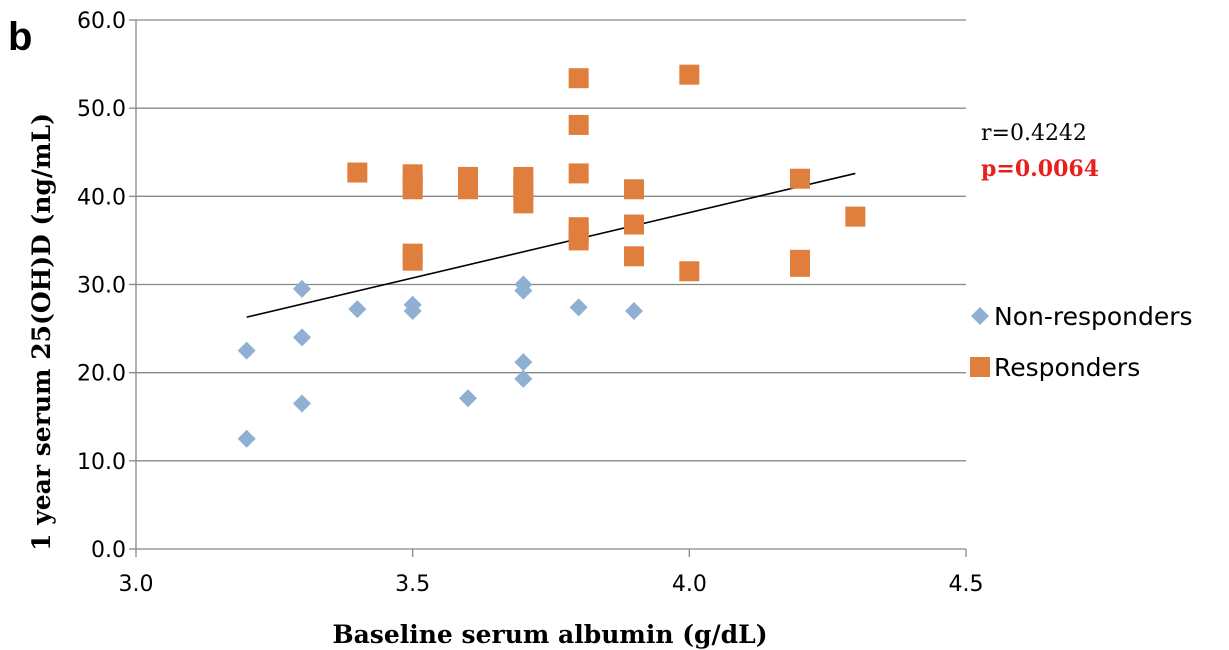 This screenshot has height=650, width=1229. What do you see at coordinates (1034, 133) in the screenshot?
I see `r-value-text: r=0.4242` at bounding box center [1034, 133].